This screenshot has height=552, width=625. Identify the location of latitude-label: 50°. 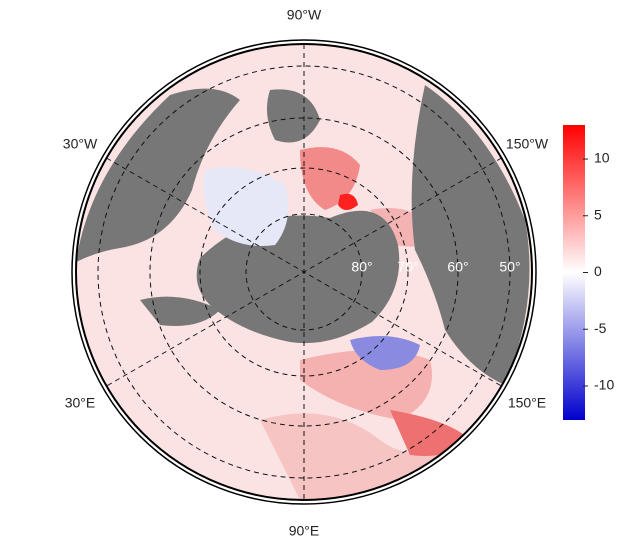
(509, 267).